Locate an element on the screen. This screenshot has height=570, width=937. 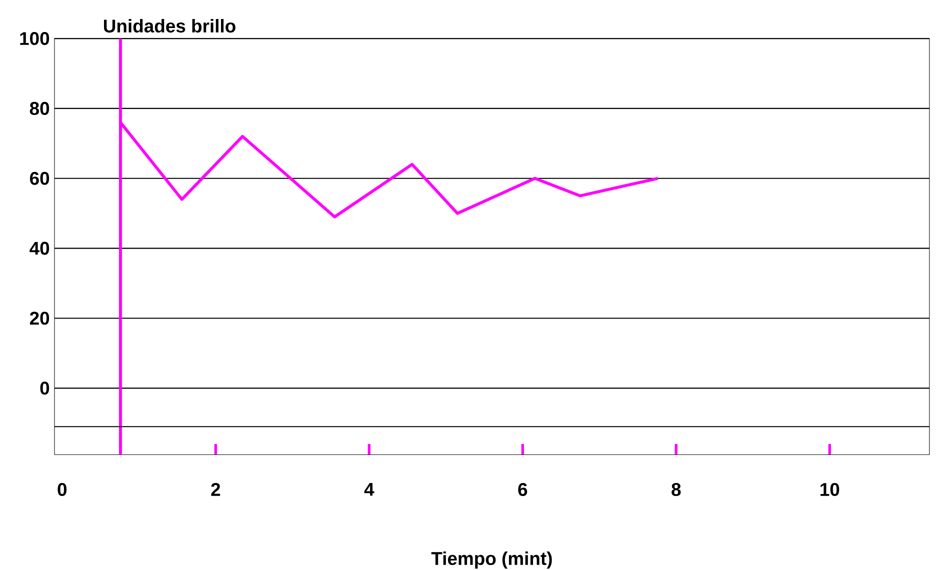
y-tick-label: 60 is located at coordinates (40, 178).